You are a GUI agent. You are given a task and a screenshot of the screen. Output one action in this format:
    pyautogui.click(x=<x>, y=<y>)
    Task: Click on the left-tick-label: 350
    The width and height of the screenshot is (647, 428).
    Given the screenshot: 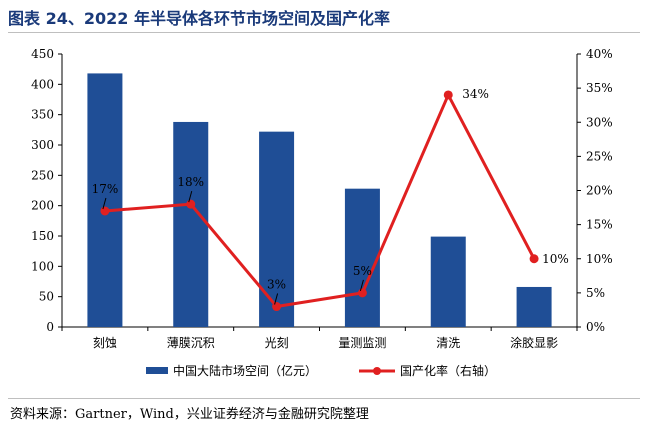 What is the action you would take?
    pyautogui.click(x=42, y=115)
    